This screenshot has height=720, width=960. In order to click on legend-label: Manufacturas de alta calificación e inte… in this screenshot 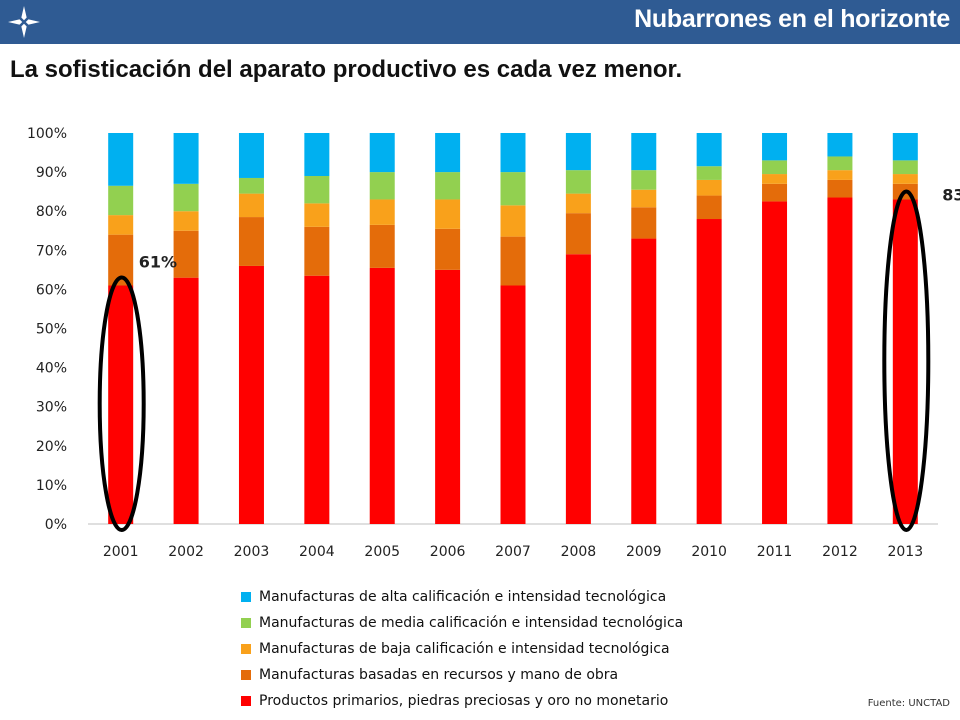, I will do `click(463, 597)`.